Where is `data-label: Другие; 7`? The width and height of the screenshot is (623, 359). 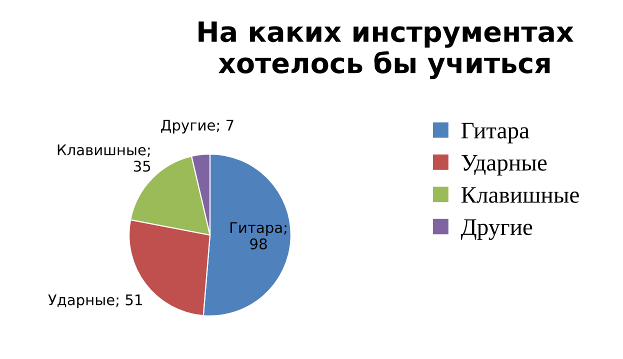
data-label: Другие; 7 is located at coordinates (197, 127).